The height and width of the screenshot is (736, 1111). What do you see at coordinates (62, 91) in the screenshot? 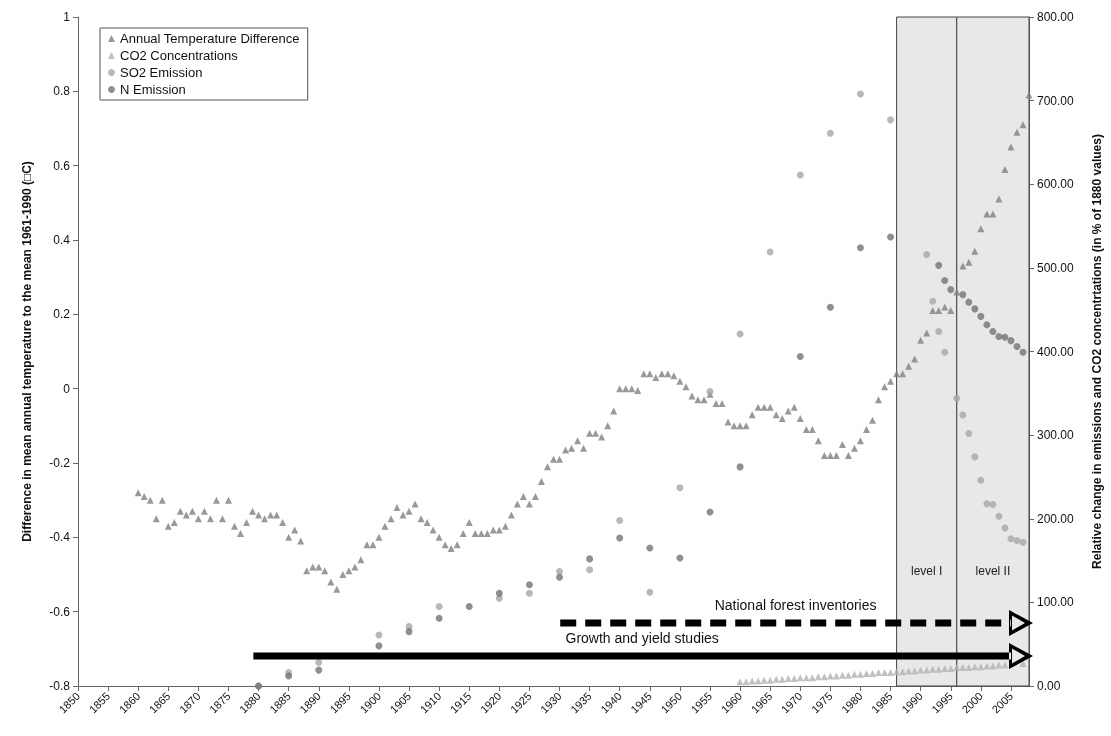
I see `y-tick-label: 0.8` at bounding box center [62, 91].